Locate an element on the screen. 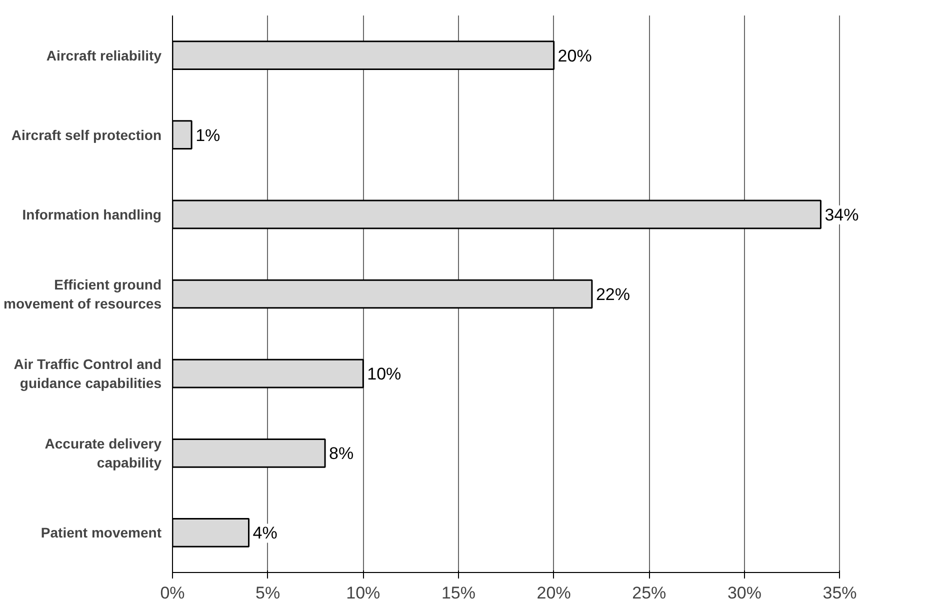  x-tick-label: 10% is located at coordinates (363, 593).